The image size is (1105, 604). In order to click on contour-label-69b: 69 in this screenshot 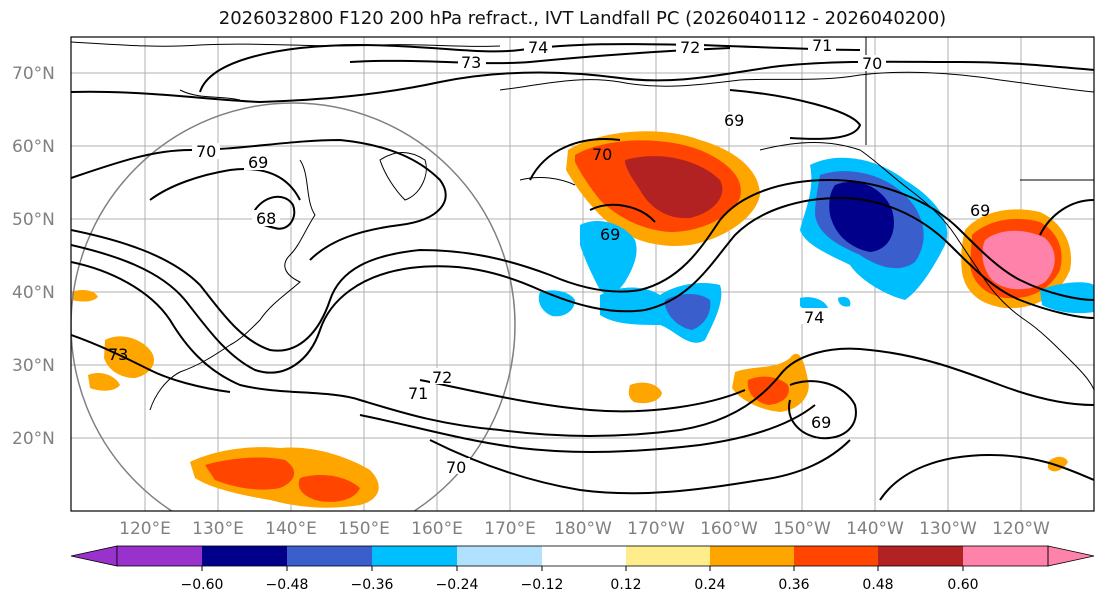, I will do `click(734, 120)`.